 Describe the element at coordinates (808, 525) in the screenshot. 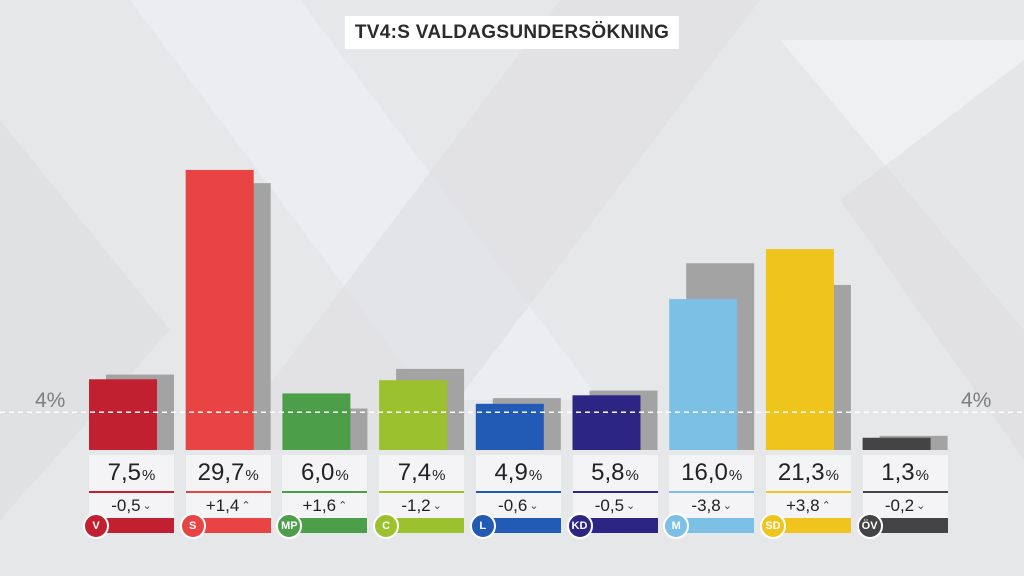

I see `party-strip-sd` at that location.